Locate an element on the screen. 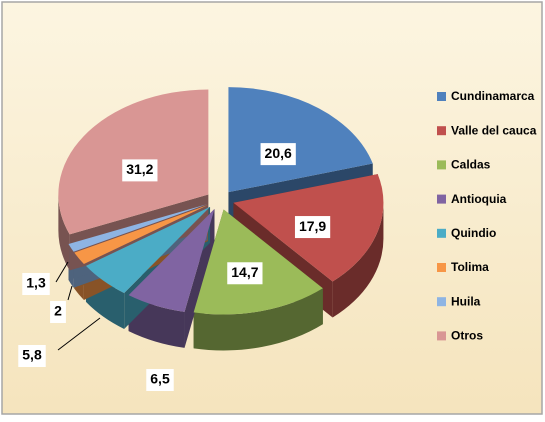  legend-label: Otros is located at coordinates (467, 336).